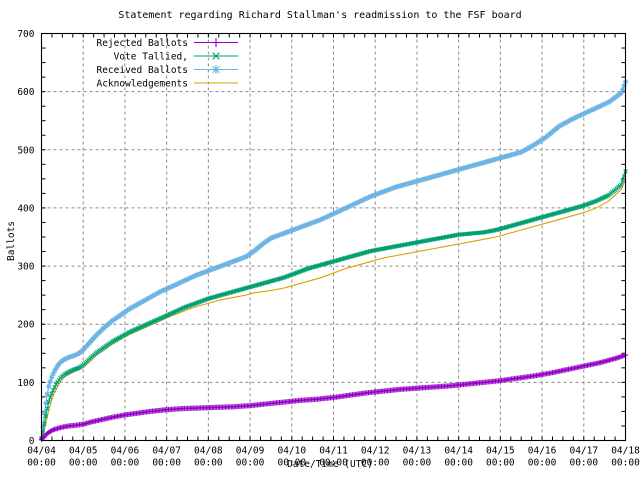 The image size is (640, 480). I want to click on x-tick-label-date: 04/12, so click(375, 451).